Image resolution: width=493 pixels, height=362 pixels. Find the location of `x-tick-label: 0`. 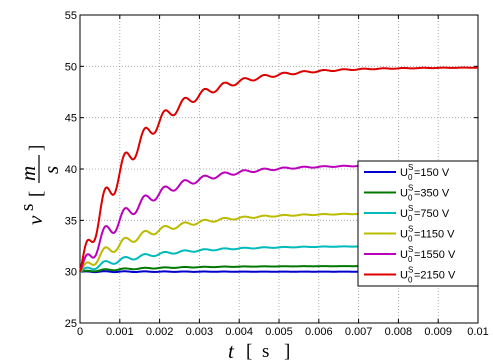

x-tick-label: 0 is located at coordinates (80, 332).